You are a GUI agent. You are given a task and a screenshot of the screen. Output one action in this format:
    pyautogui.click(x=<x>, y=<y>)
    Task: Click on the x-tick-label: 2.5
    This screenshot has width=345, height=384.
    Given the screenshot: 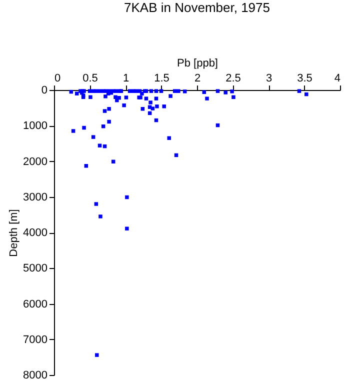 What is the action you would take?
    pyautogui.click(x=233, y=78)
    